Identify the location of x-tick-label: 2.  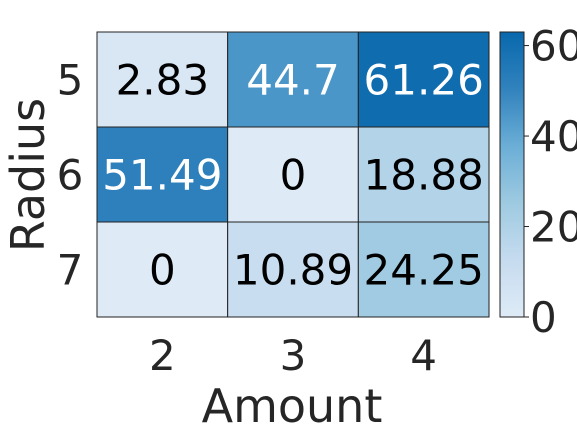
(162, 355).